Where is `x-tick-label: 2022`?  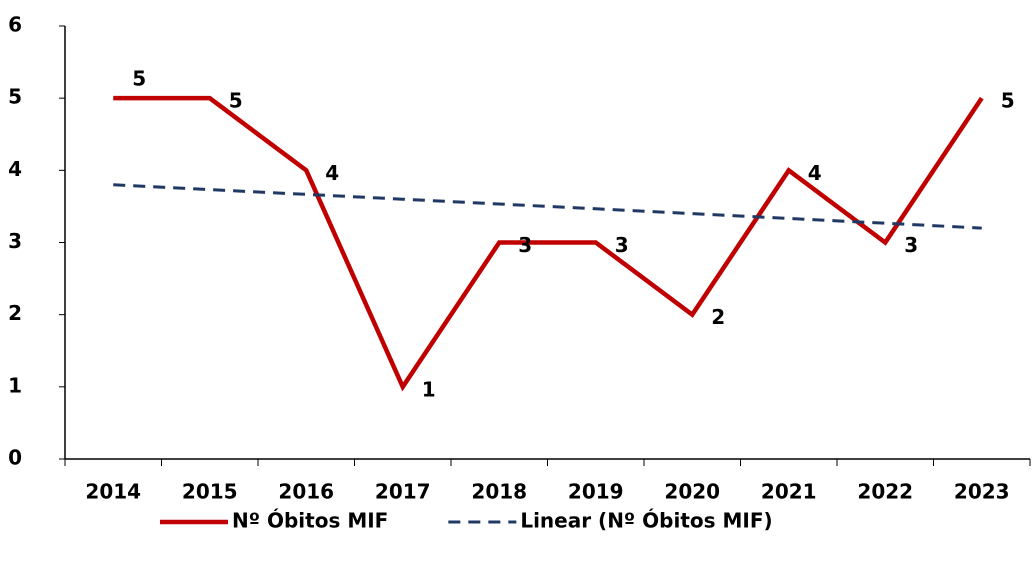
x-tick-label: 2022 is located at coordinates (885, 492).